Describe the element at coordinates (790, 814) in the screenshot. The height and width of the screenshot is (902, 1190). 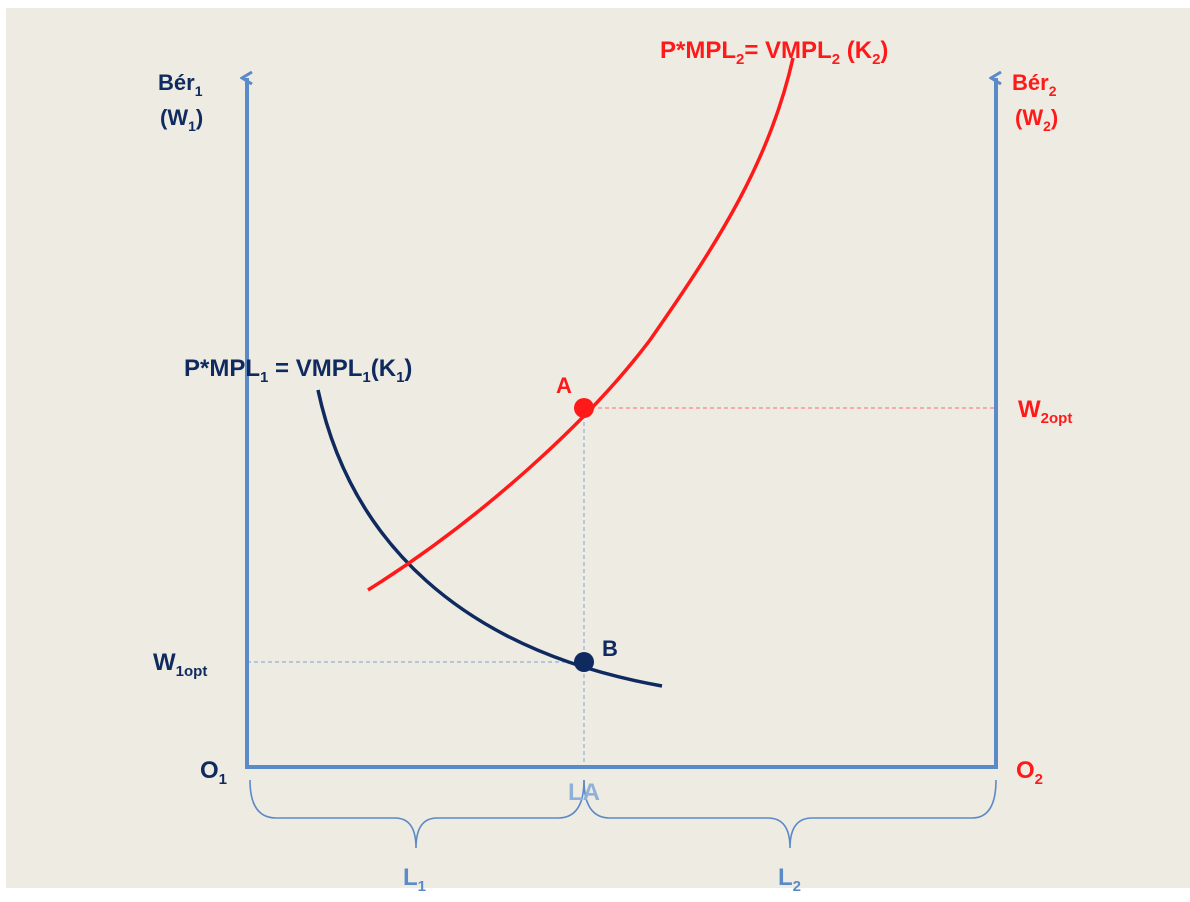
I see `l2-brace` at that location.